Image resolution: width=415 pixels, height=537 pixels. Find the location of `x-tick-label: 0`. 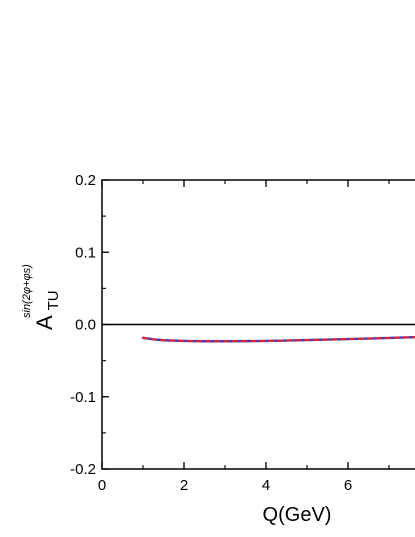

x-tick-label: 0 is located at coordinates (102, 485).